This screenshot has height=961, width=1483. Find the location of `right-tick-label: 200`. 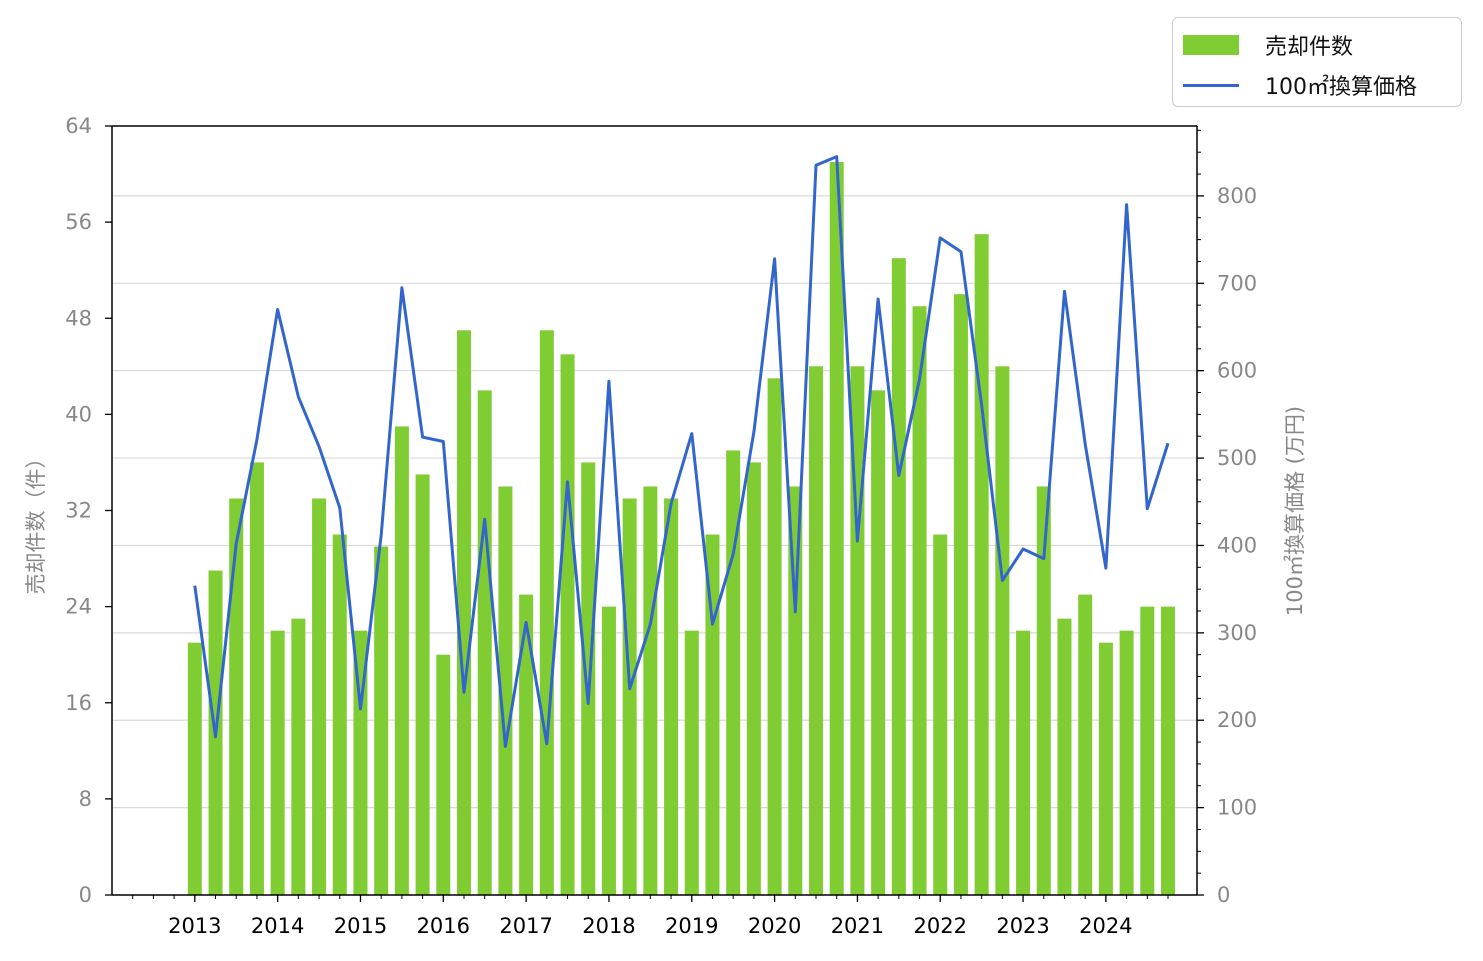

right-tick-label: 200 is located at coordinates (1237, 720).